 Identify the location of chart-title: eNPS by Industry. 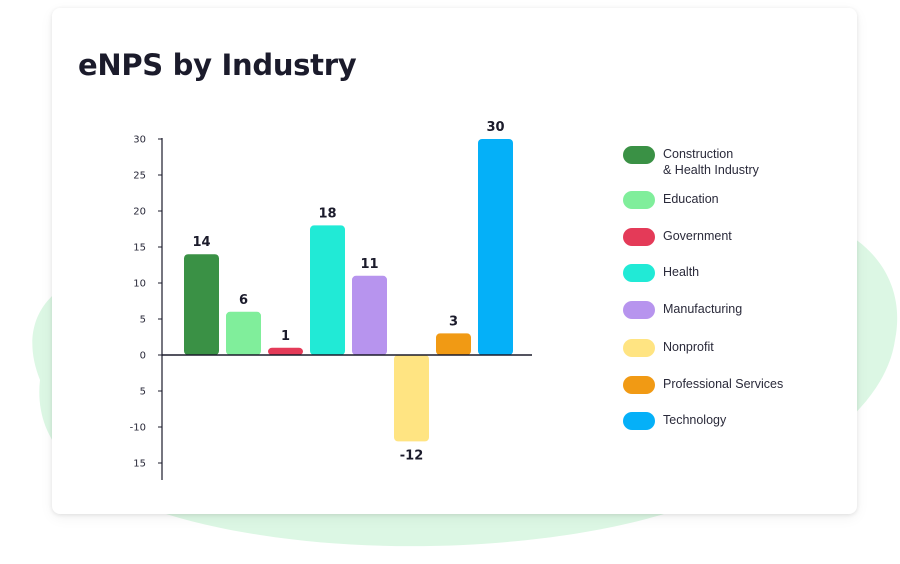
(217, 65).